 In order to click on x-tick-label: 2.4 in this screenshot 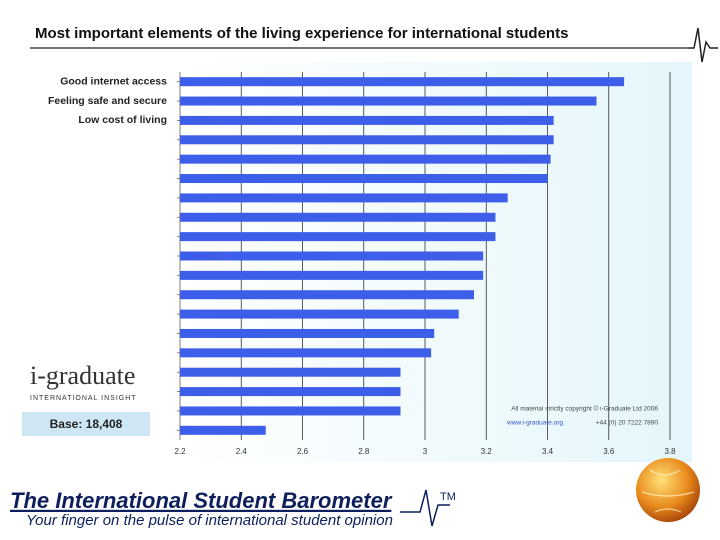, I will do `click(242, 451)`.